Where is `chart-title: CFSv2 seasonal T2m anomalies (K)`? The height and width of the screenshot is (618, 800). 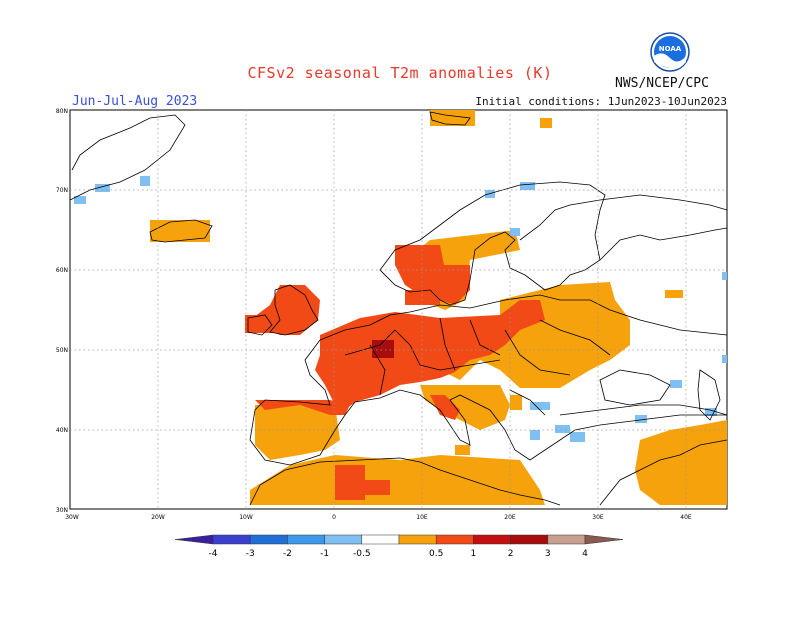 chart-title: CFSv2 seasonal T2m anomalies (K) is located at coordinates (400, 73).